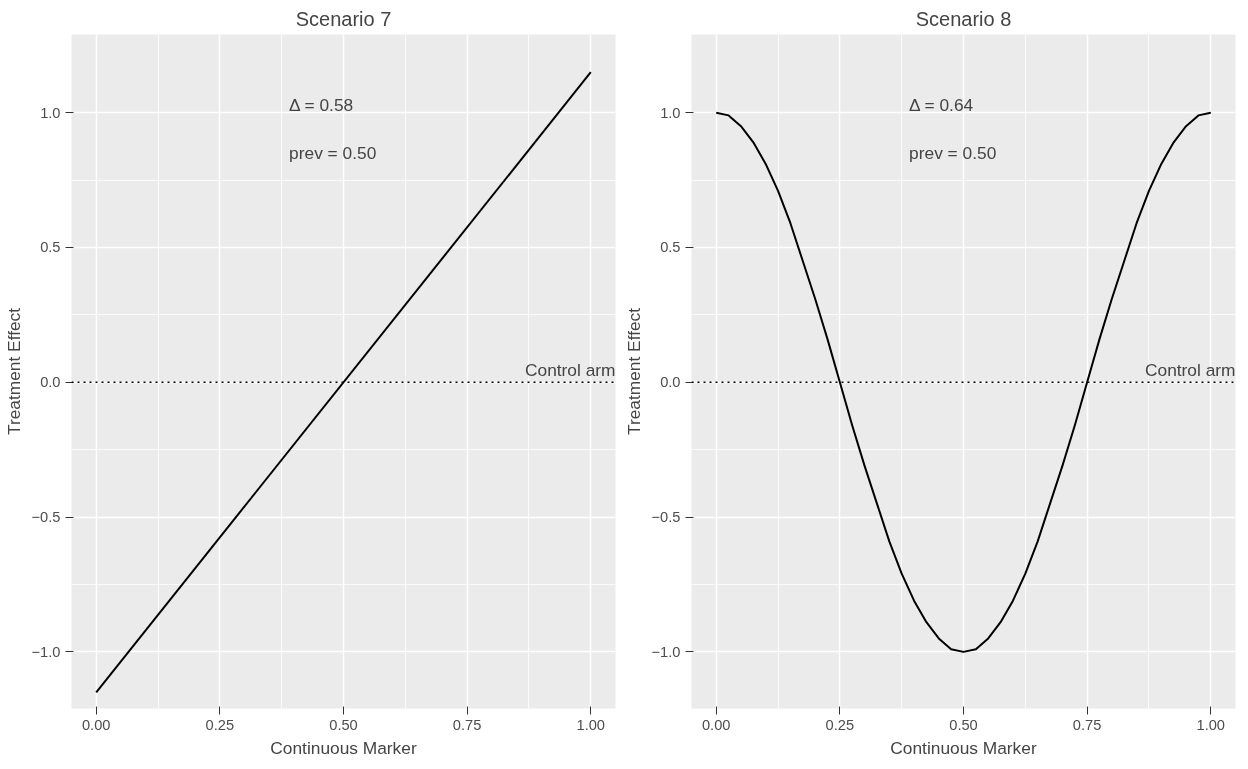 The height and width of the screenshot is (769, 1248). What do you see at coordinates (941, 104) in the screenshot?
I see `annotation: Δ = 0.64` at bounding box center [941, 104].